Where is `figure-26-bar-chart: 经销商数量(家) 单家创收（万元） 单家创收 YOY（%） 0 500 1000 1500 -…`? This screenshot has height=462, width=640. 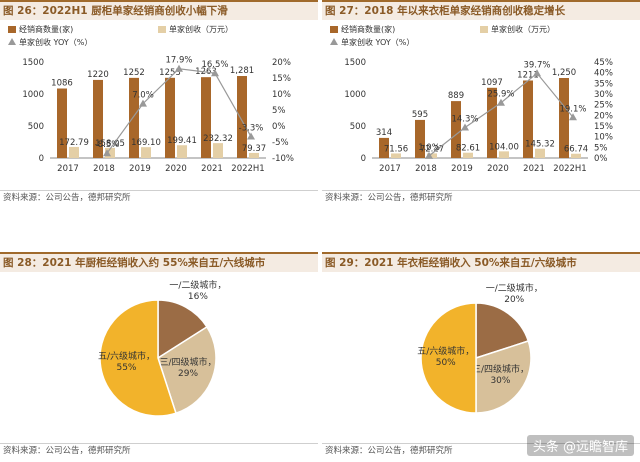 figure-26-bar-chart: 经销商数量(家) 单家创收（万元） 单家创收 YOY（%） 0 500 1000 1500 -… is located at coordinates (151, 99).